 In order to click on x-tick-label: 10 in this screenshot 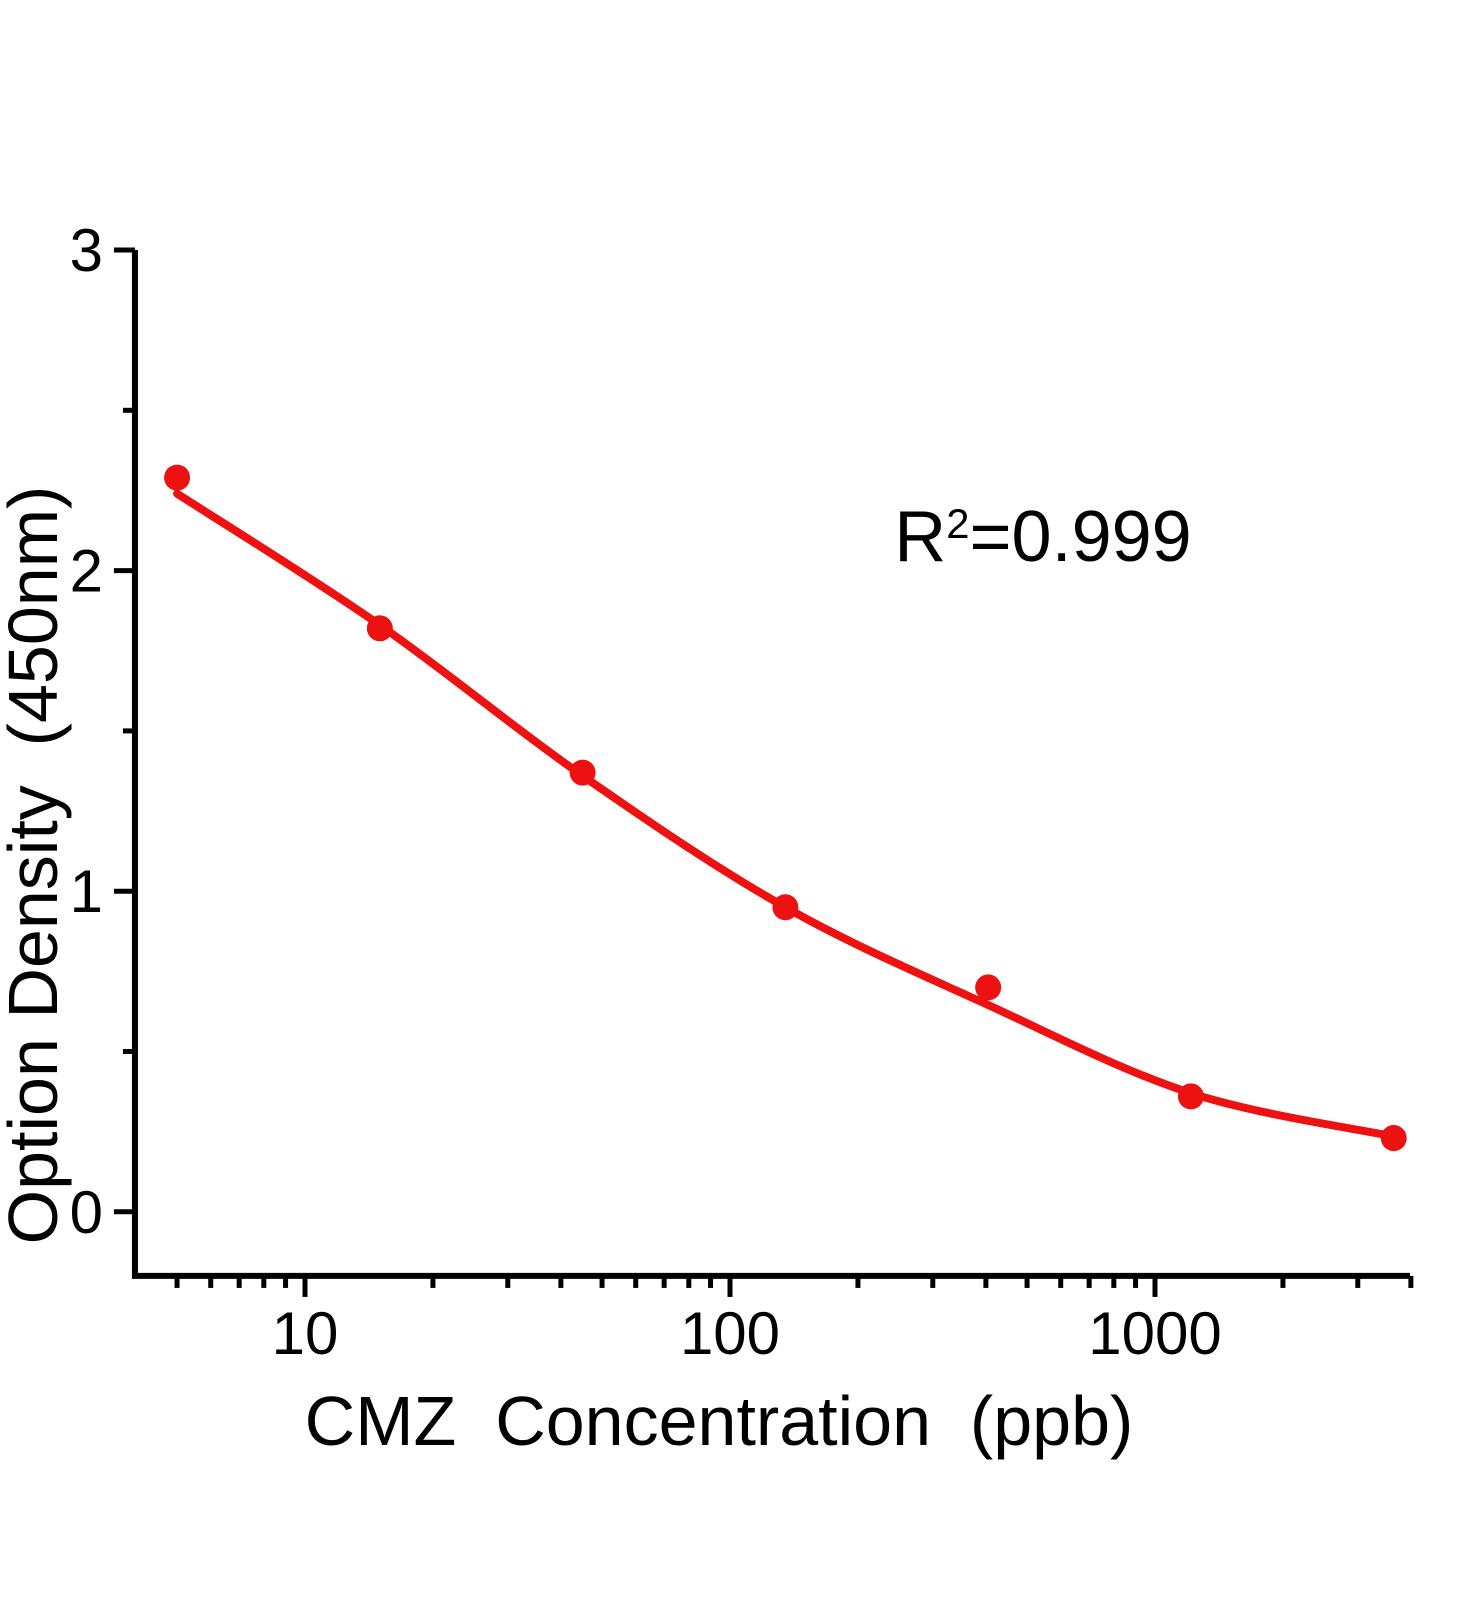, I will do `click(305, 1333)`.